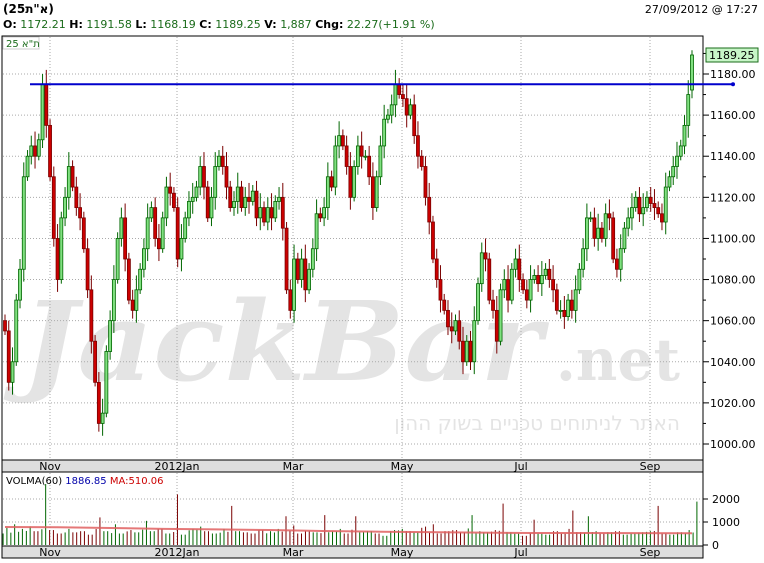 The height and width of the screenshot is (563, 764). I want to click on last-price-tag-text: 1189.25, so click(732, 55).